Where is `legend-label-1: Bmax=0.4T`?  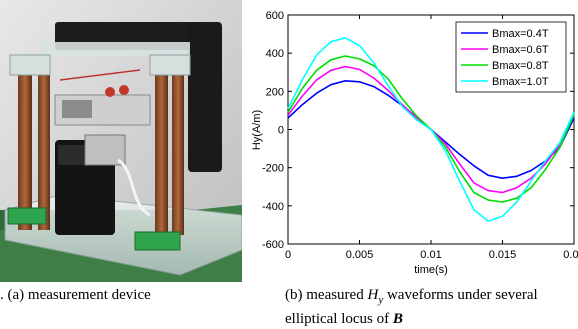 legend-label-1: Bmax=0.4T is located at coordinates (520, 34).